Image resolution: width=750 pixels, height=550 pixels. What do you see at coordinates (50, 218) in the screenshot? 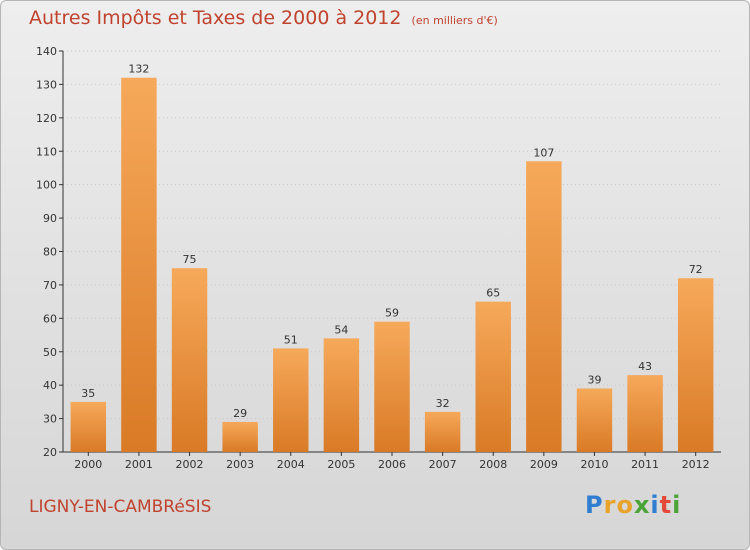
I see `y-tick-label: 90` at bounding box center [50, 218].